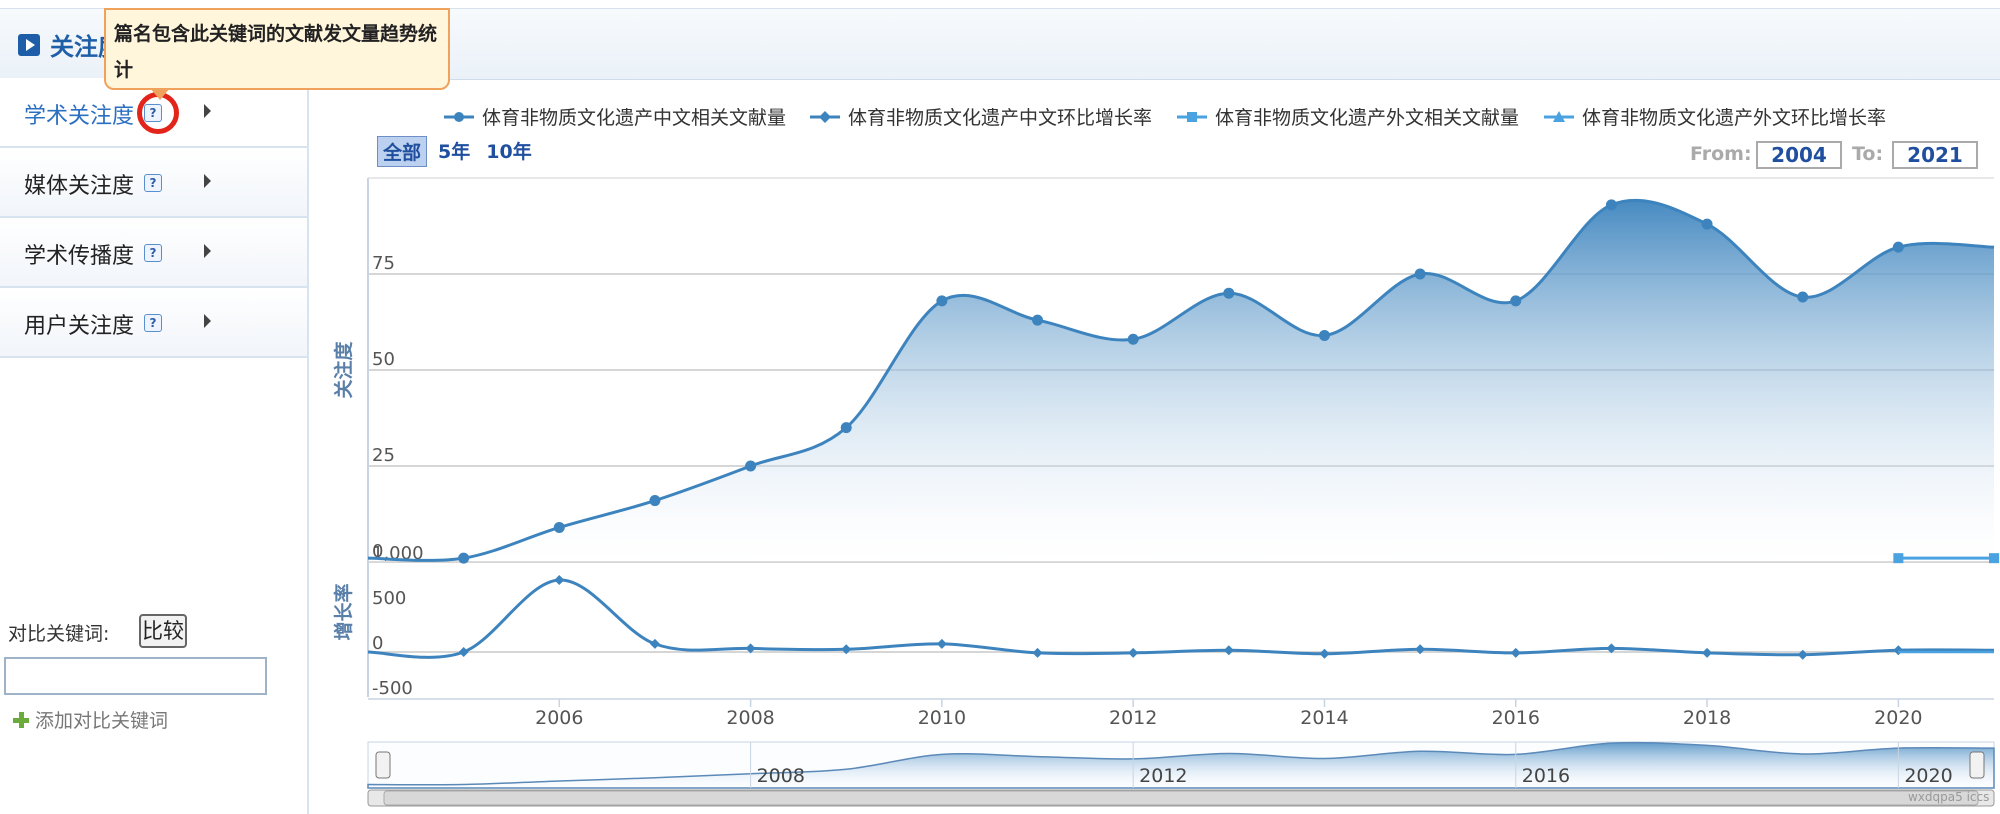 This screenshot has width=2000, height=814. Describe the element at coordinates (1192, 117) in the screenshot. I see `legend-marker-square` at that location.